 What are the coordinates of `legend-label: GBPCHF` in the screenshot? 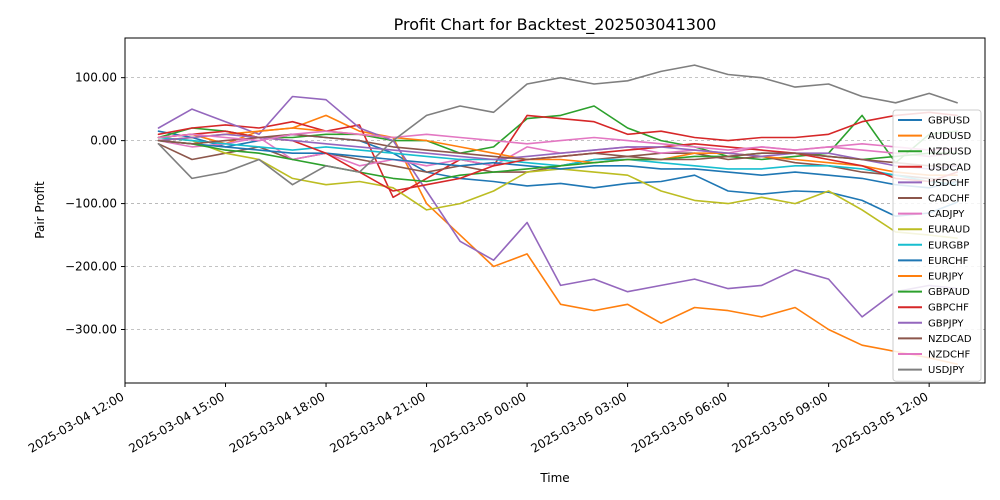 It's located at (948, 308).